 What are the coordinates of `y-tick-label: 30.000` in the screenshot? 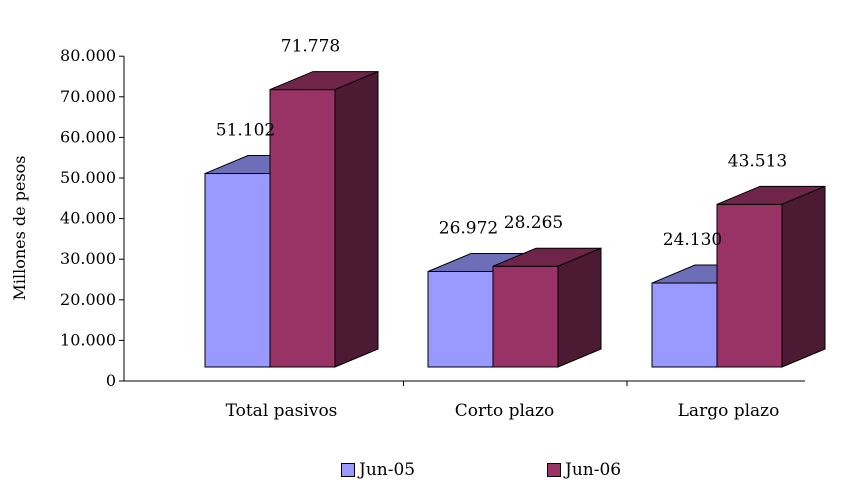 It's located at (88, 258).